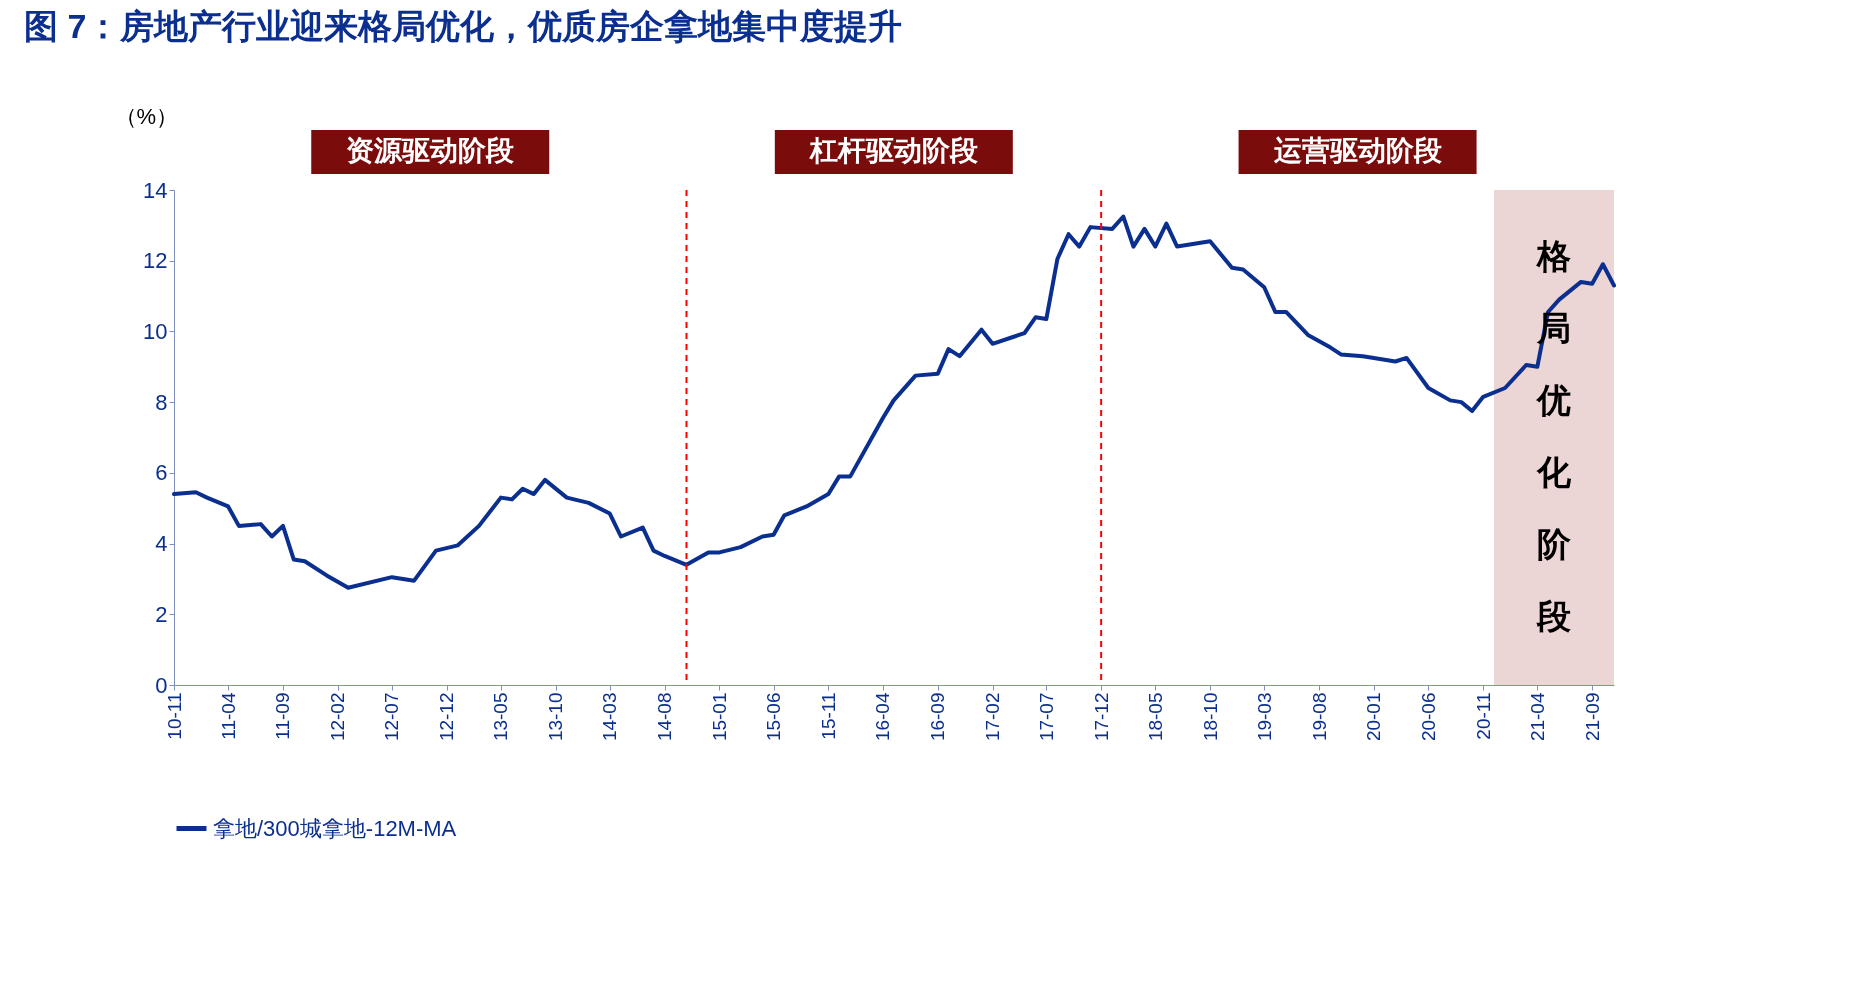 The image size is (1849, 982). Describe the element at coordinates (161, 473) in the screenshot. I see `y-tick-label: 6` at that location.